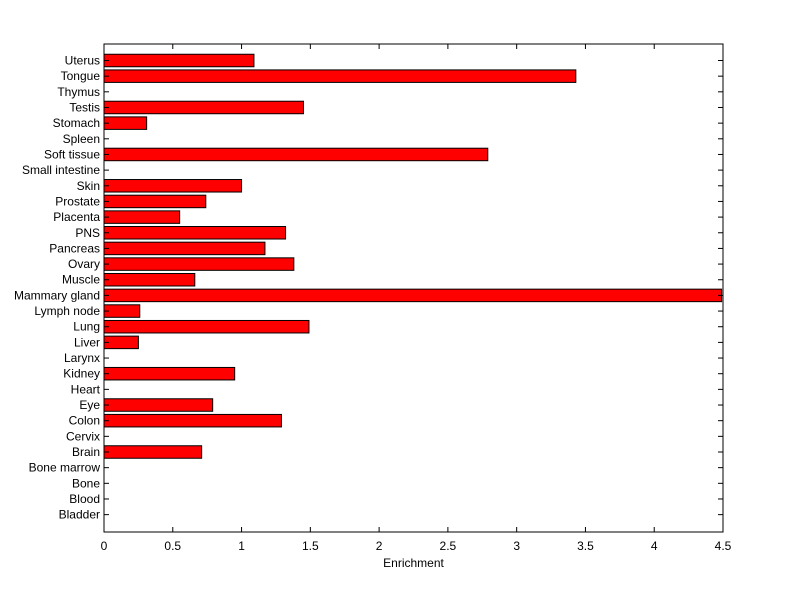 Image resolution: width=800 pixels, height=599 pixels. I want to click on x-tick-label: 4.5, so click(723, 546).